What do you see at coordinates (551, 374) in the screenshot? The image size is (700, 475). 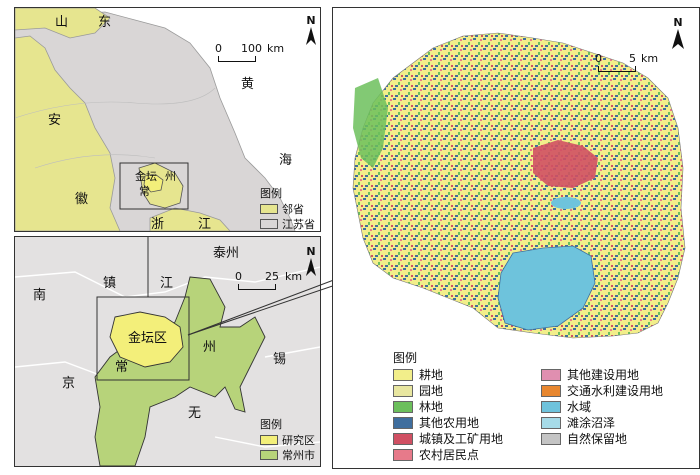 I see `other-construction-icon` at bounding box center [551, 374].